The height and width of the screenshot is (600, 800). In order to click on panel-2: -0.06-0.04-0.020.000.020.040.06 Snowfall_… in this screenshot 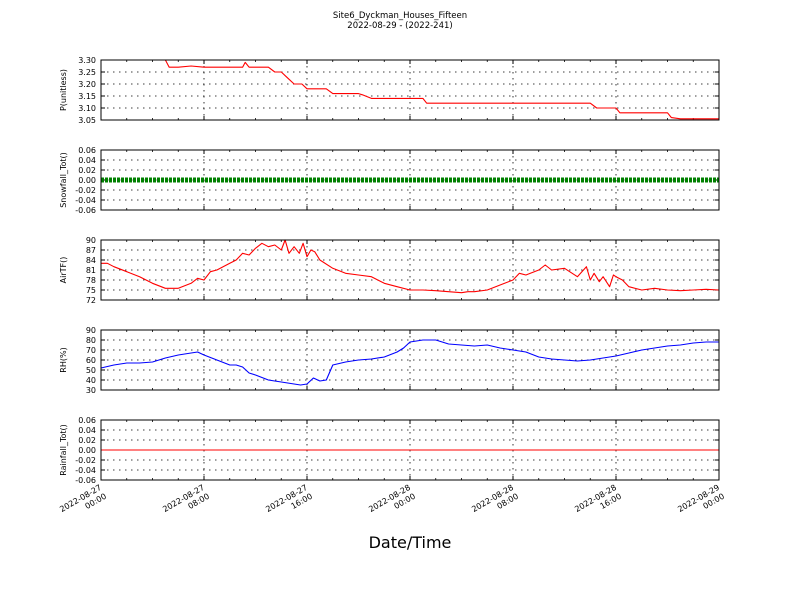, I will do `click(389, 180)`.